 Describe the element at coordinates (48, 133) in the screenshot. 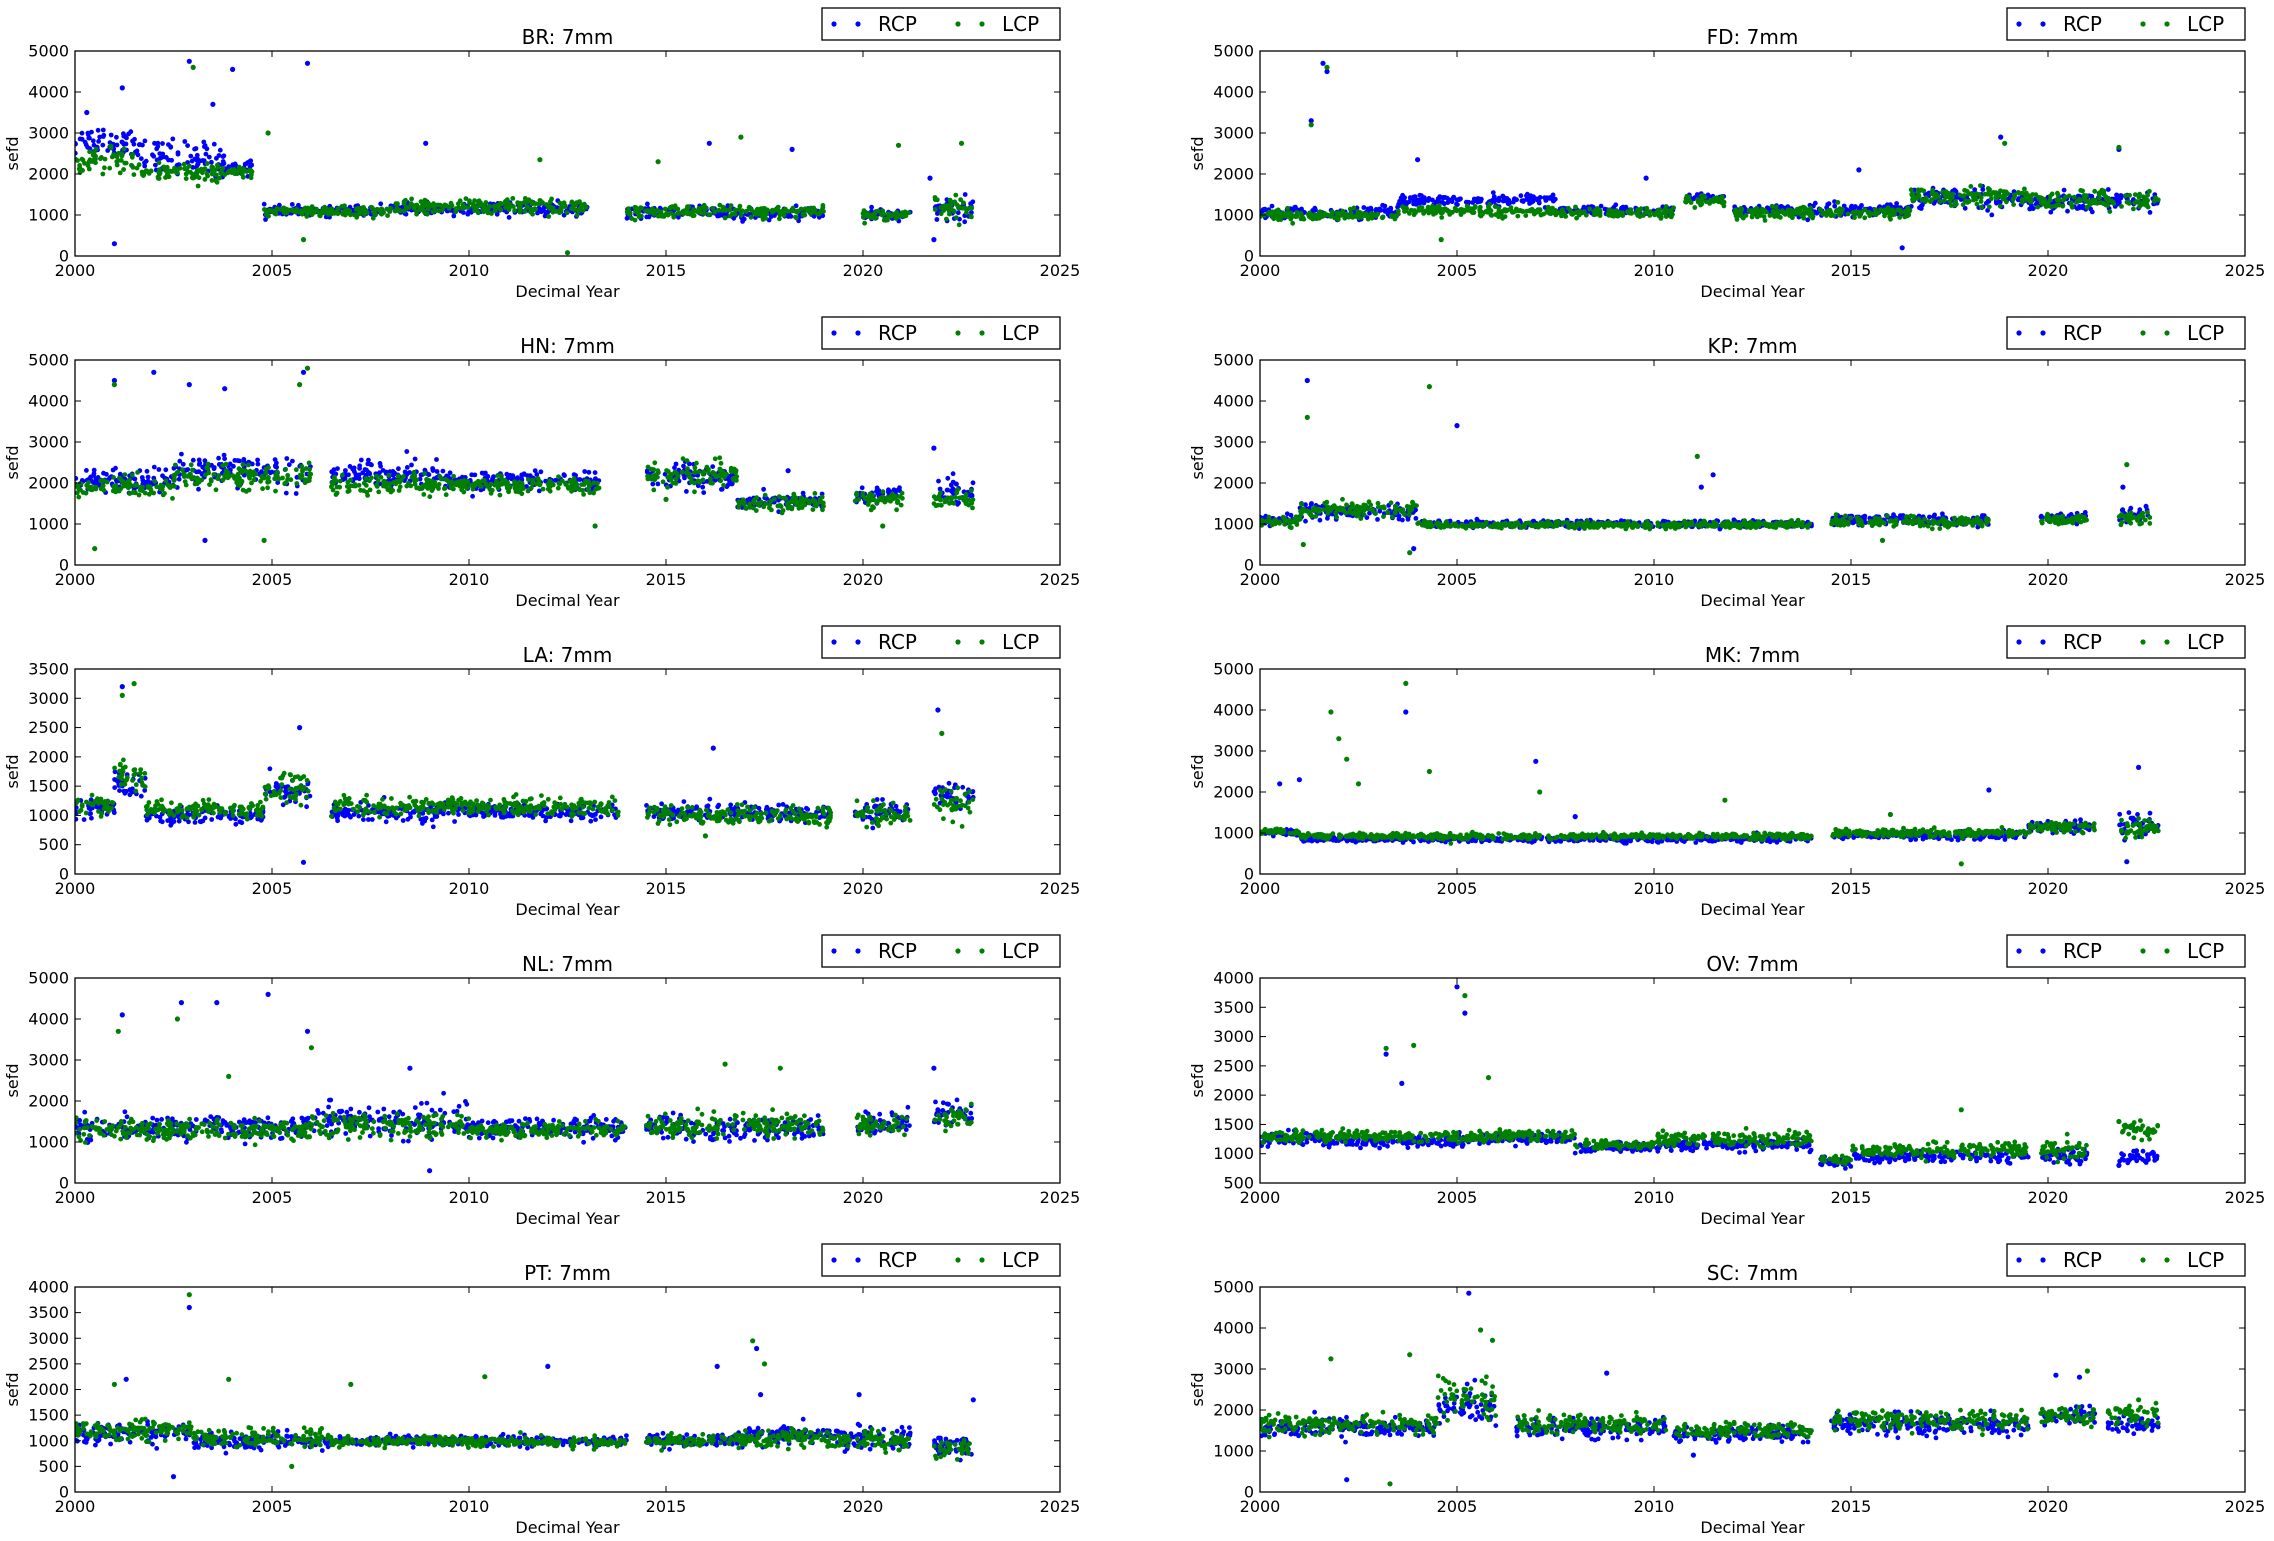

I see `y-tick-label: 3000` at that location.